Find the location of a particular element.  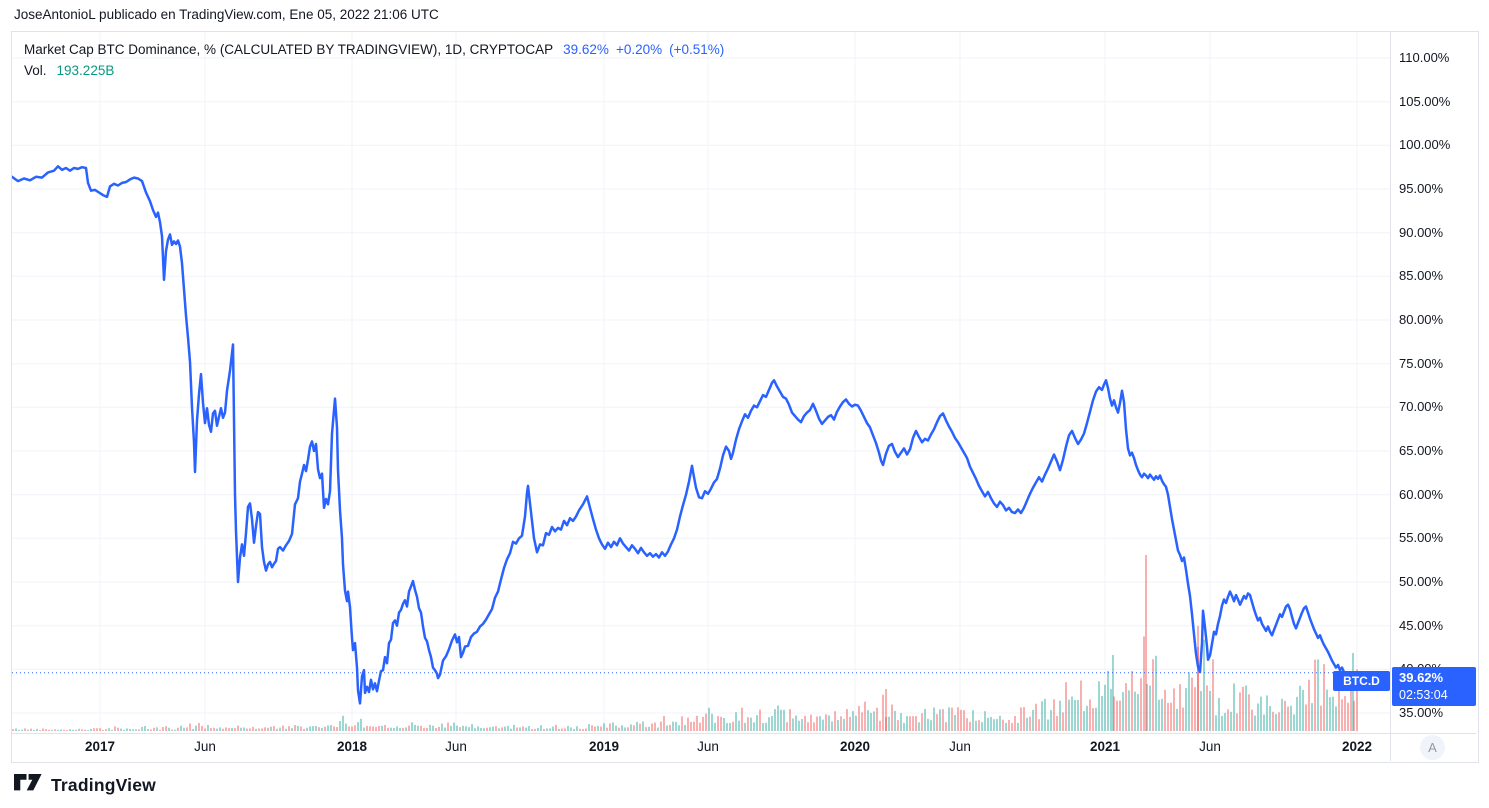

auto-scale-button: A is located at coordinates (1432, 747).